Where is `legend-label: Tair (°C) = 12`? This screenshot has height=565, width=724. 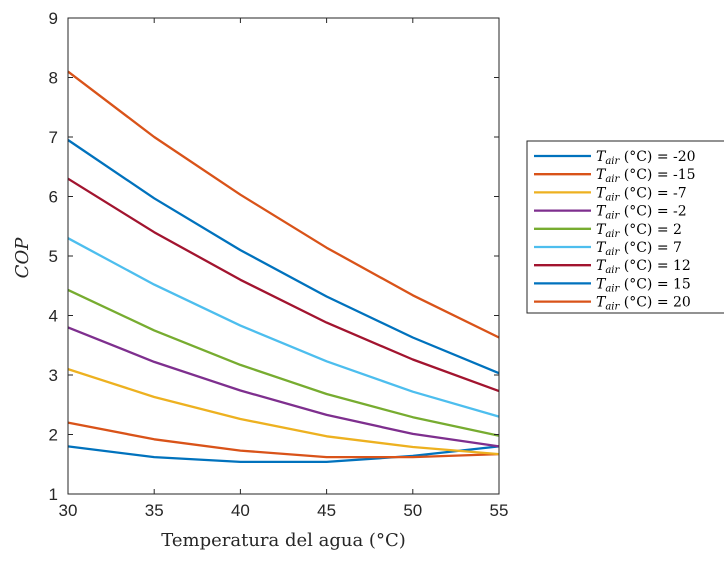 legend-label: Tair (°C) = 12 is located at coordinates (643, 267).